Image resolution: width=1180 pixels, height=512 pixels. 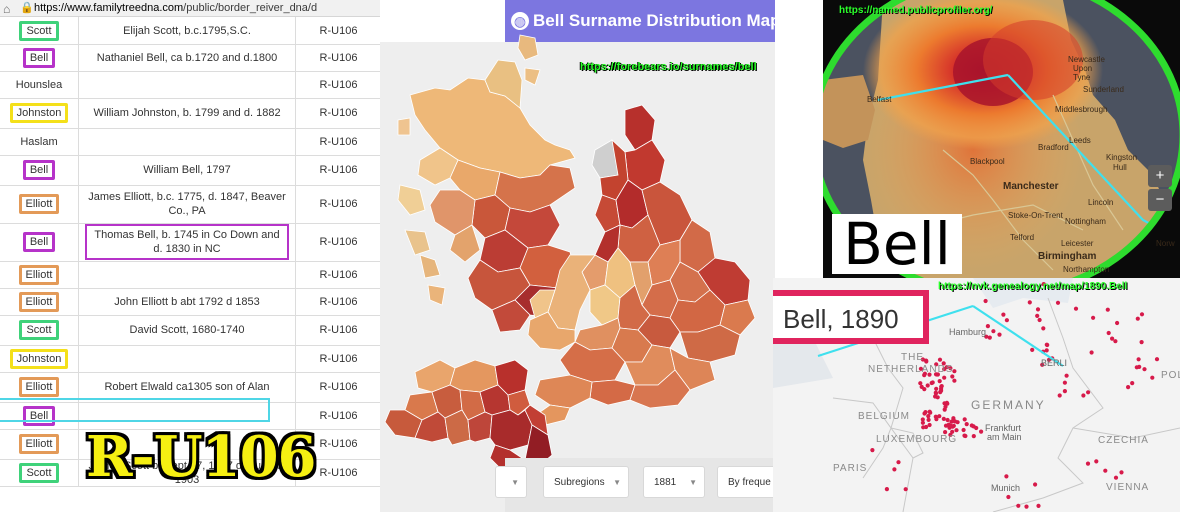 I want to click on place-nottingham: Nottingham, so click(x=1085, y=221).